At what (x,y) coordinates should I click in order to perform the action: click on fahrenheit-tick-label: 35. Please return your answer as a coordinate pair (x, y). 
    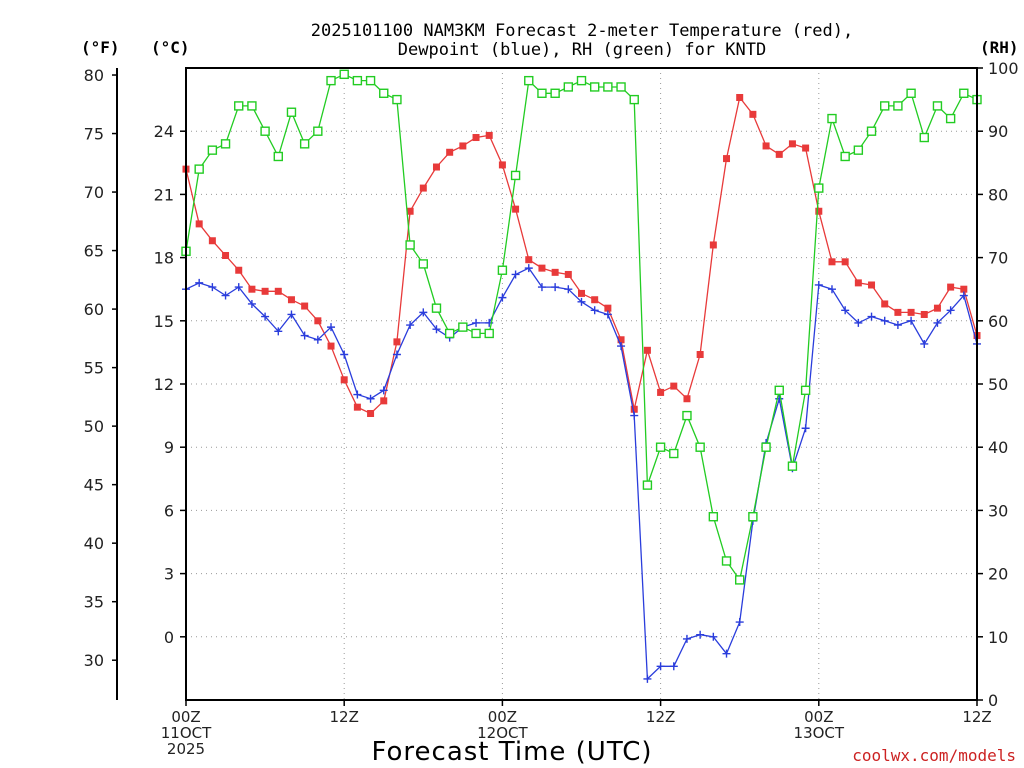
    Looking at the image, I should click on (94, 602).